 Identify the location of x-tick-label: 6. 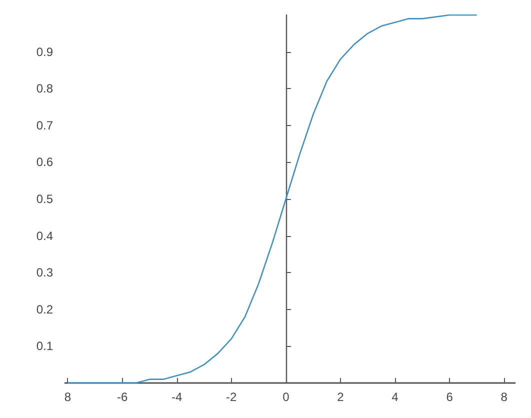
(450, 397).